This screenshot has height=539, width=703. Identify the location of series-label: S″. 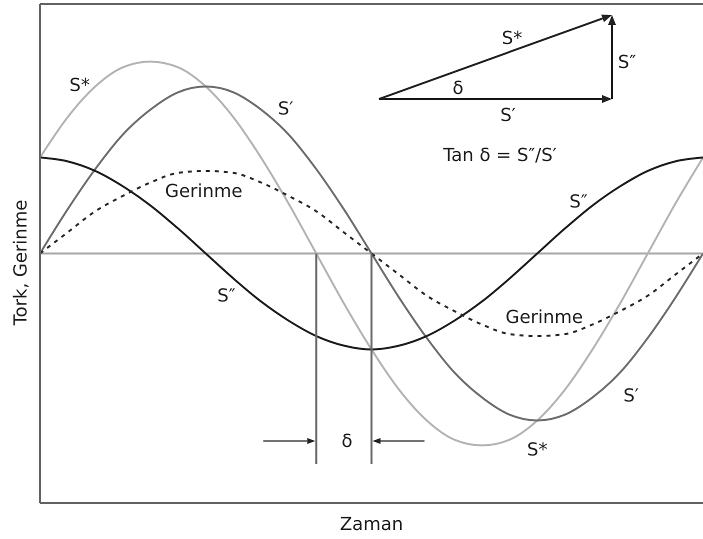
(578, 201).